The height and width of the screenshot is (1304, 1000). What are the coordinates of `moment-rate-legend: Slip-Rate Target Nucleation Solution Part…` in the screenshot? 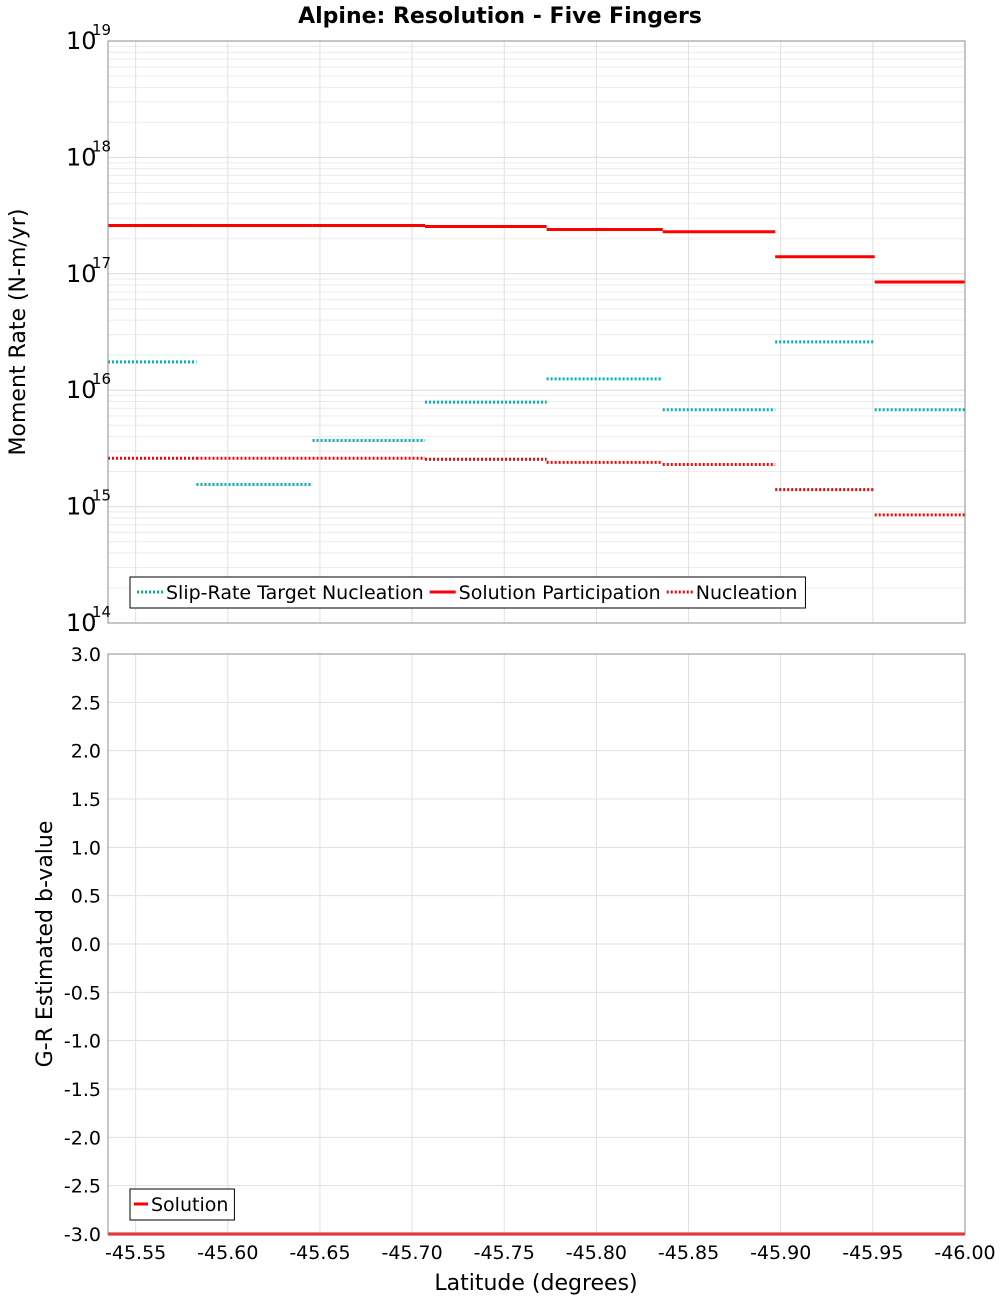 It's located at (467, 592).